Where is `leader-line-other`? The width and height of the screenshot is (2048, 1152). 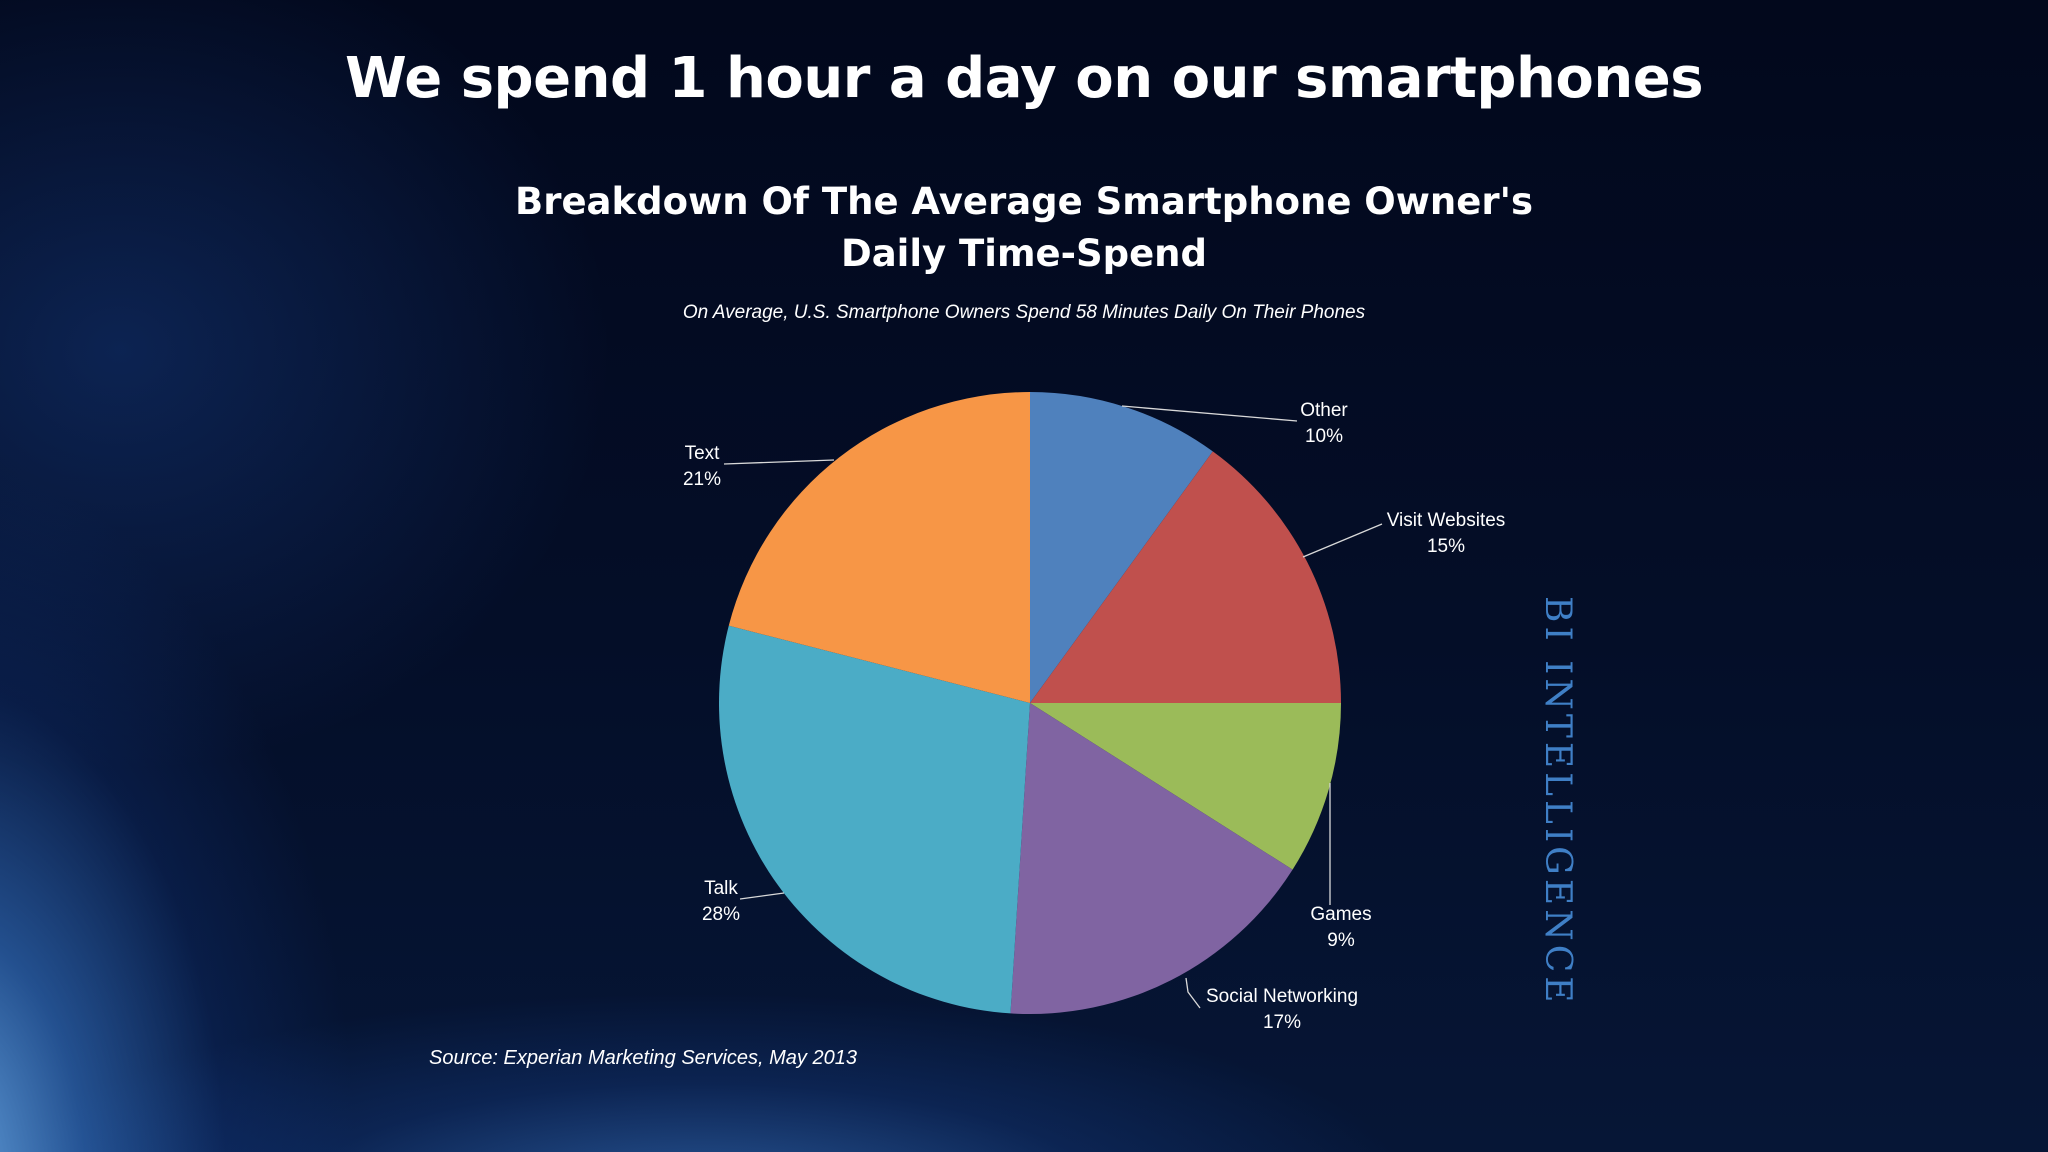
leader-line-other is located at coordinates (1209, 413).